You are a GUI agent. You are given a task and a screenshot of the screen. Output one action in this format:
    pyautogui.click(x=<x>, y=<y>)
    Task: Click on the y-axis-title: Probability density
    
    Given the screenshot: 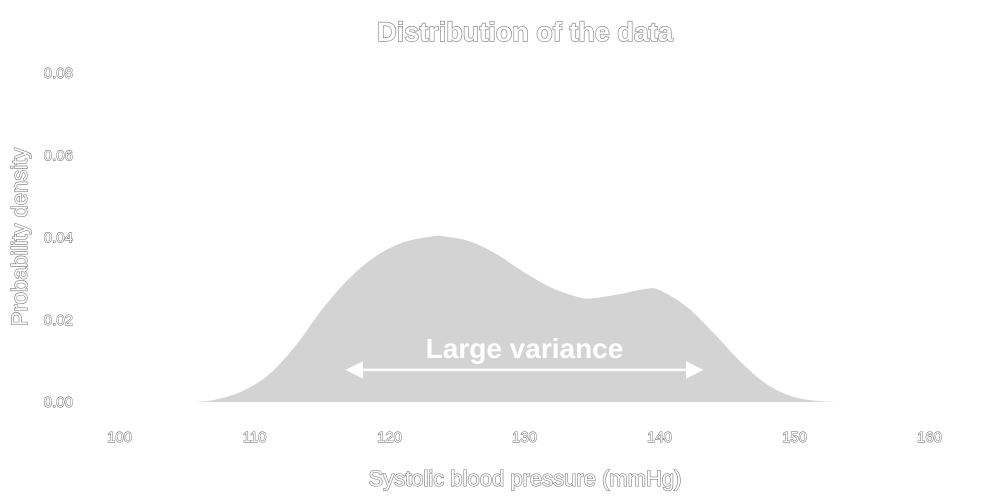 What is the action you would take?
    pyautogui.click(x=19, y=237)
    